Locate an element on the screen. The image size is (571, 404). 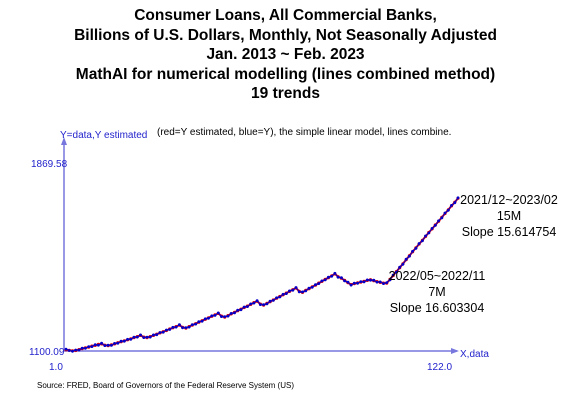
y-min-tick-label: 1100.09 is located at coordinates (47, 352).